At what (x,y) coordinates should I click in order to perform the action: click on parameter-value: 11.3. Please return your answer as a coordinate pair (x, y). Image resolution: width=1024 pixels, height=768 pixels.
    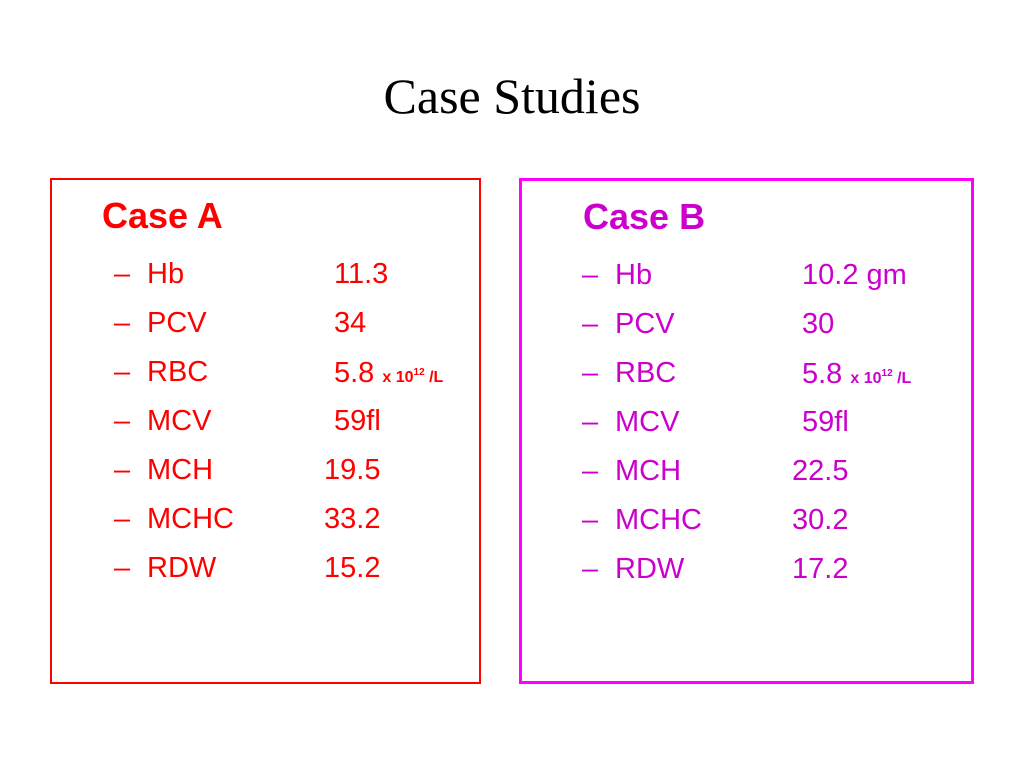
    Looking at the image, I should click on (361, 274).